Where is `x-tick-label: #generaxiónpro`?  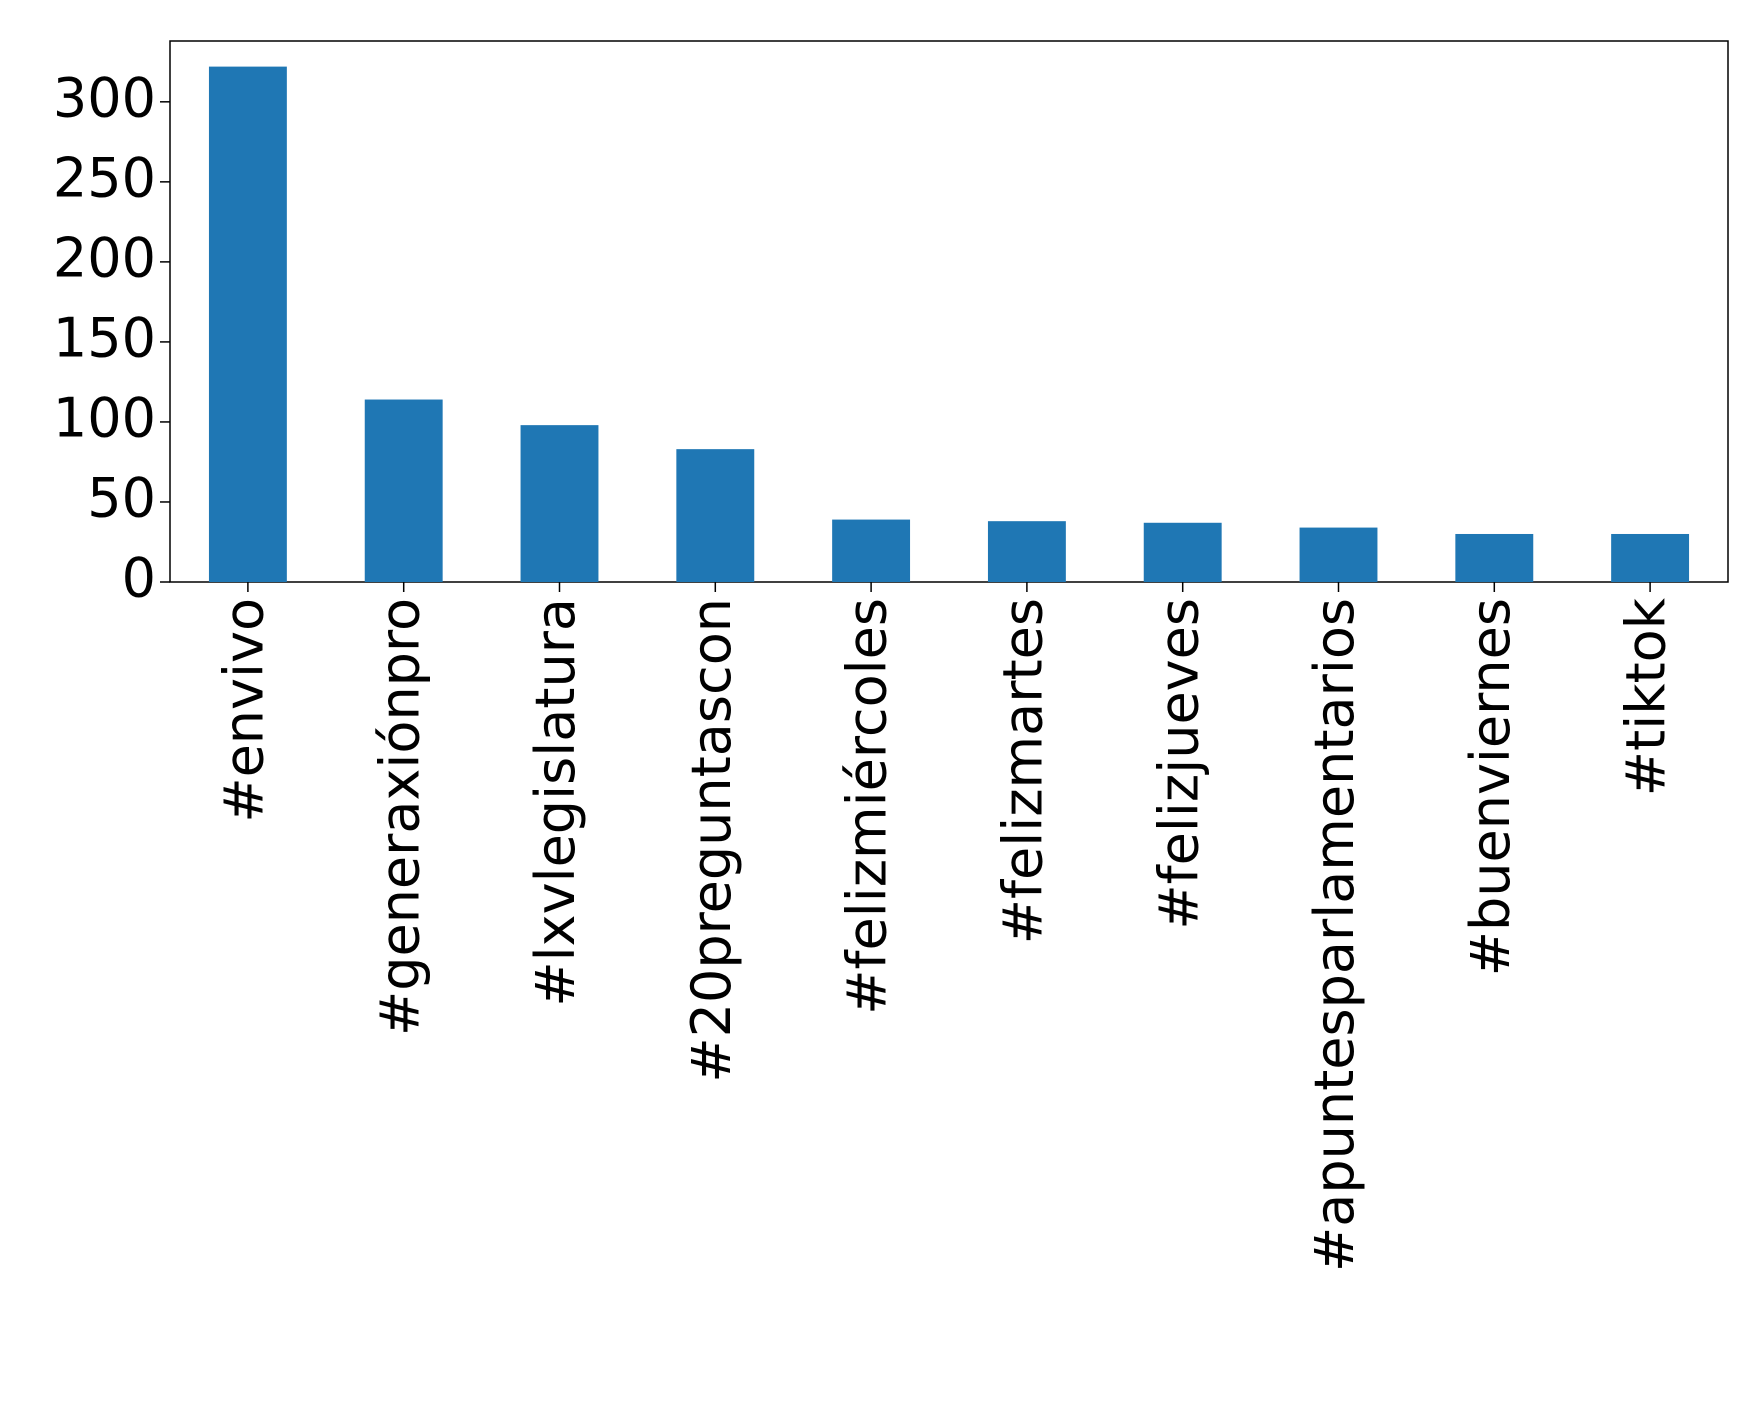 x-tick-label: #generaxiónpro is located at coordinates (399, 817).